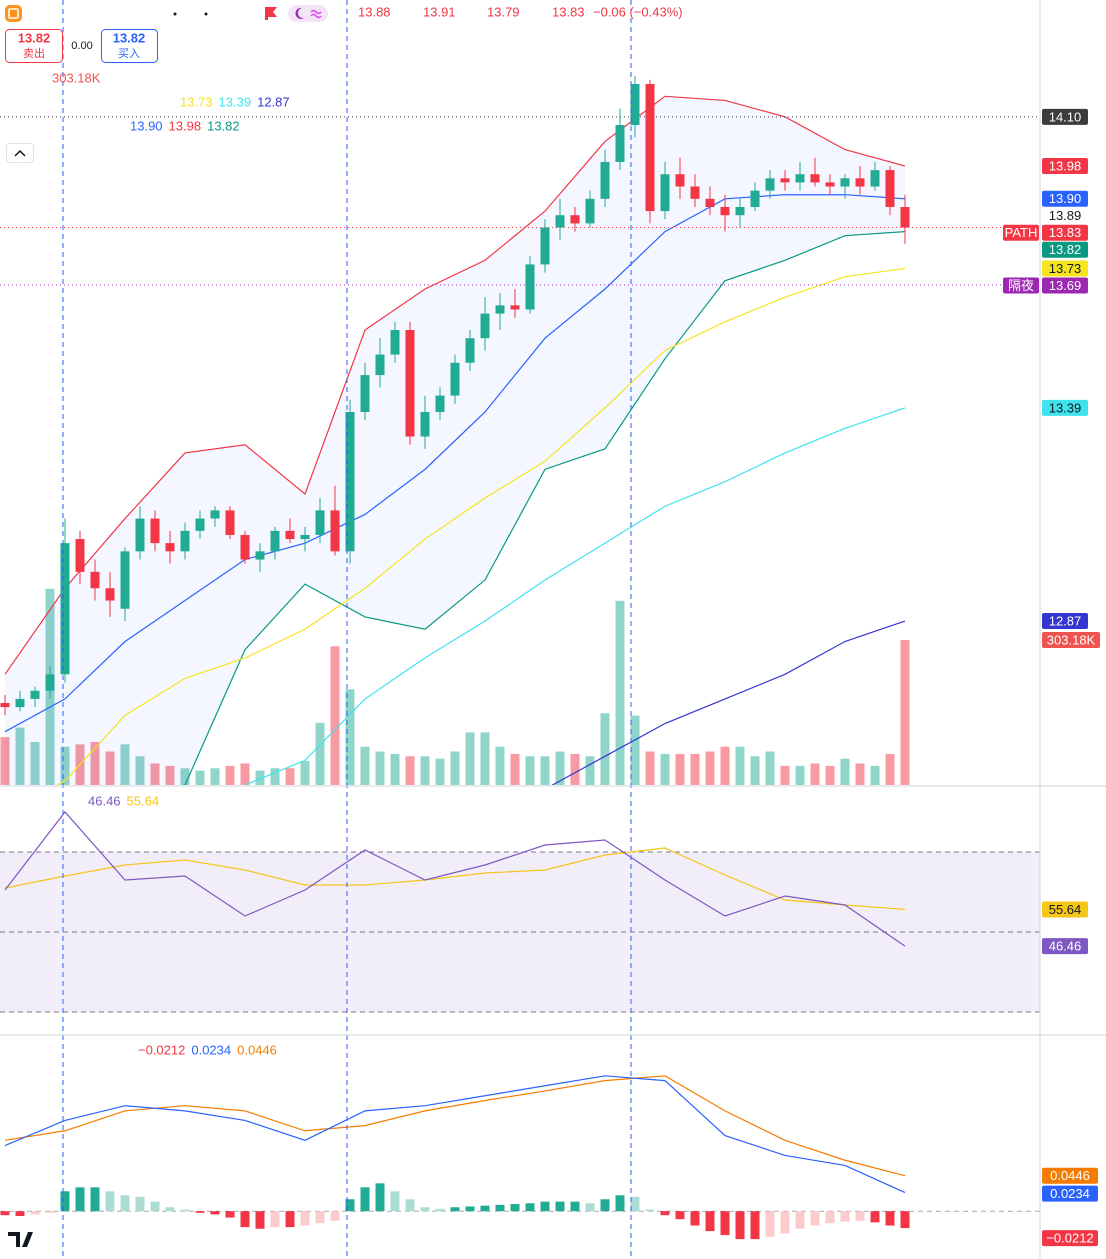  I want to click on legend-value: 13.39, so click(235, 101).